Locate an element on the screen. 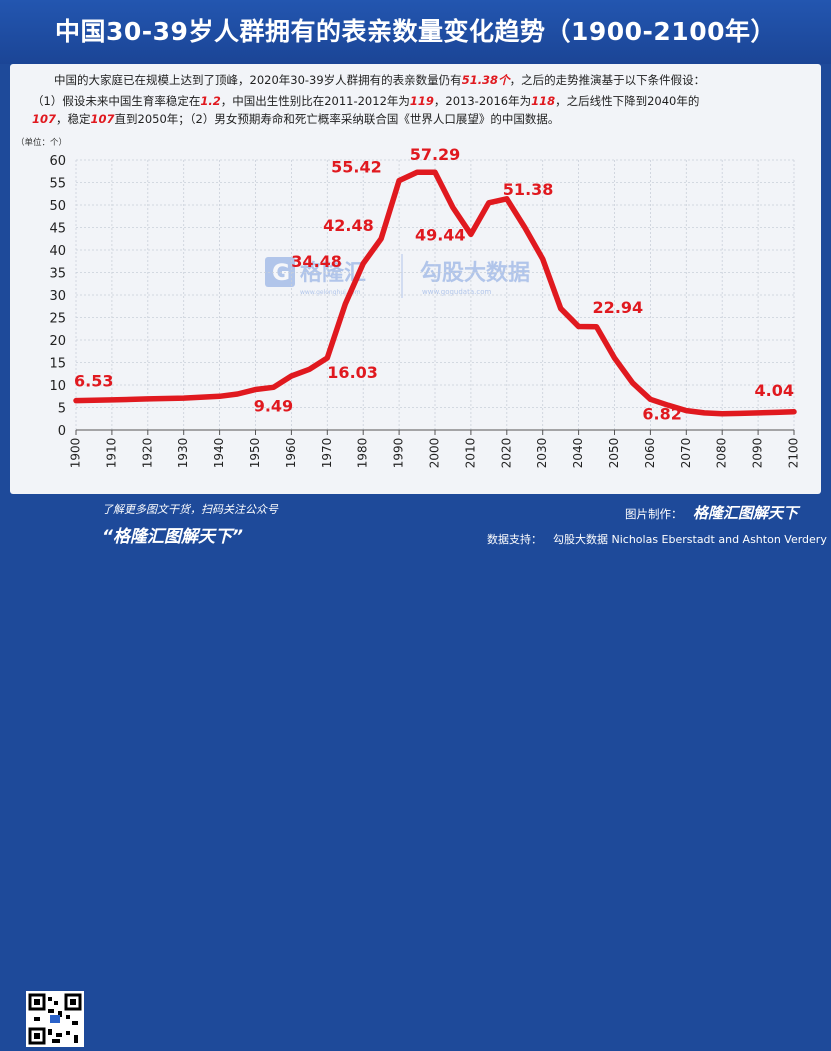 The height and width of the screenshot is (1051, 831). y-tick-label: 10 is located at coordinates (57, 386).